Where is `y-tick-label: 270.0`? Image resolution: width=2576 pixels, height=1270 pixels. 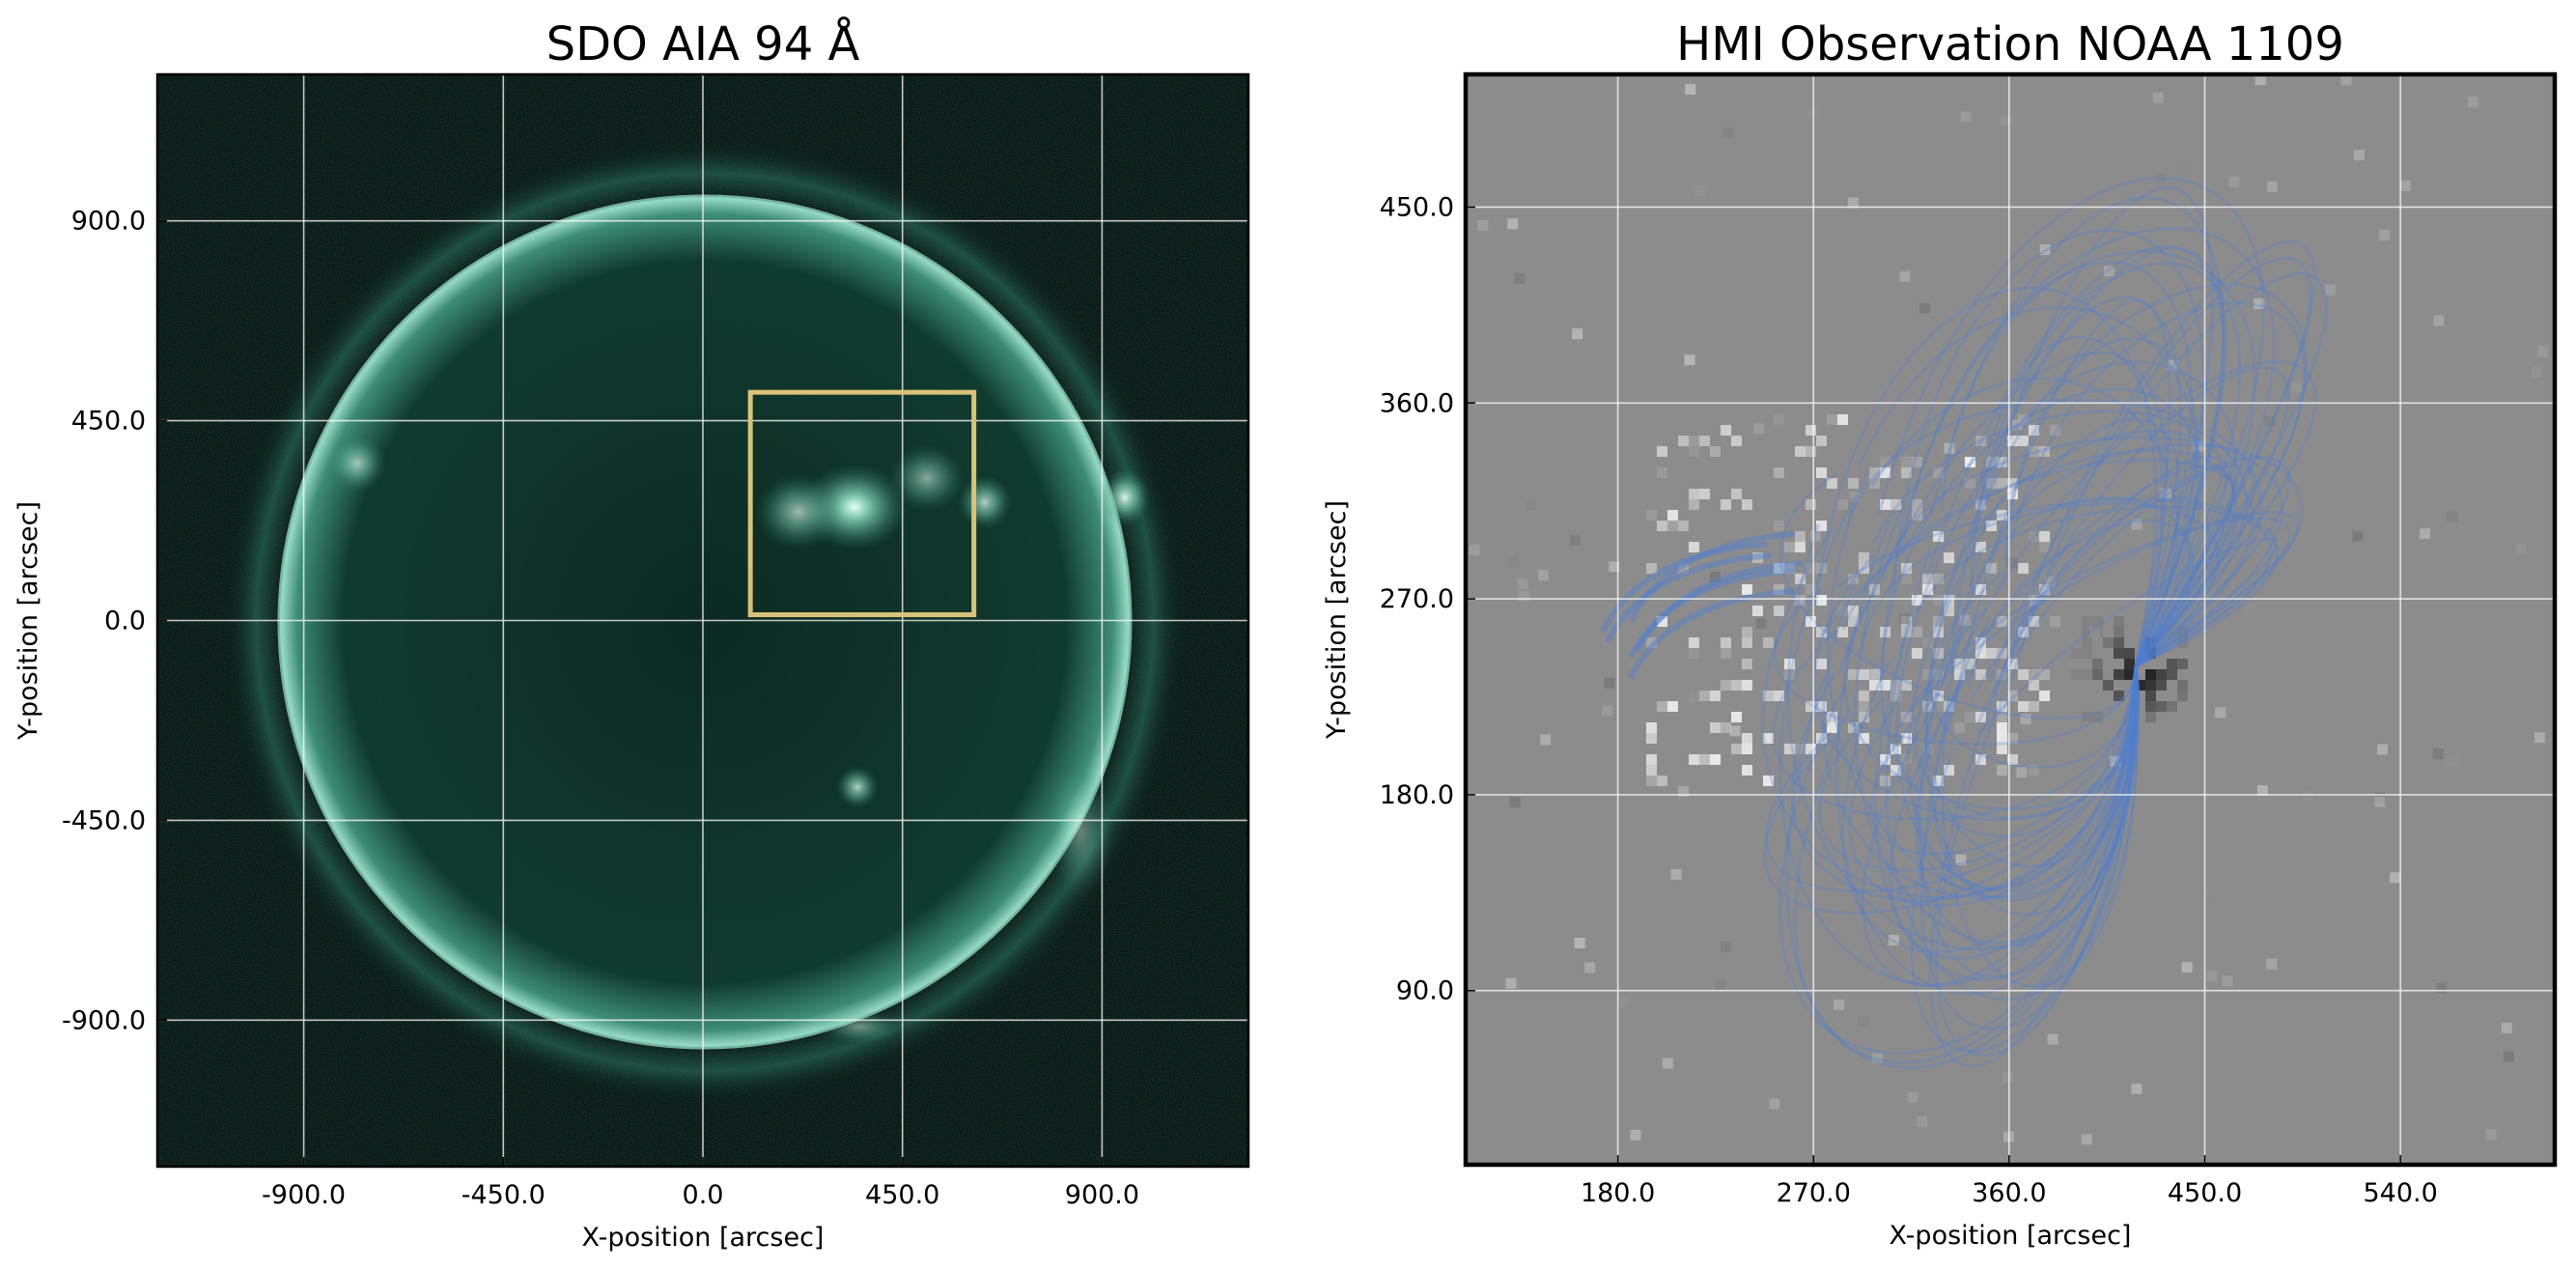 y-tick-label: 270.0 is located at coordinates (1417, 599).